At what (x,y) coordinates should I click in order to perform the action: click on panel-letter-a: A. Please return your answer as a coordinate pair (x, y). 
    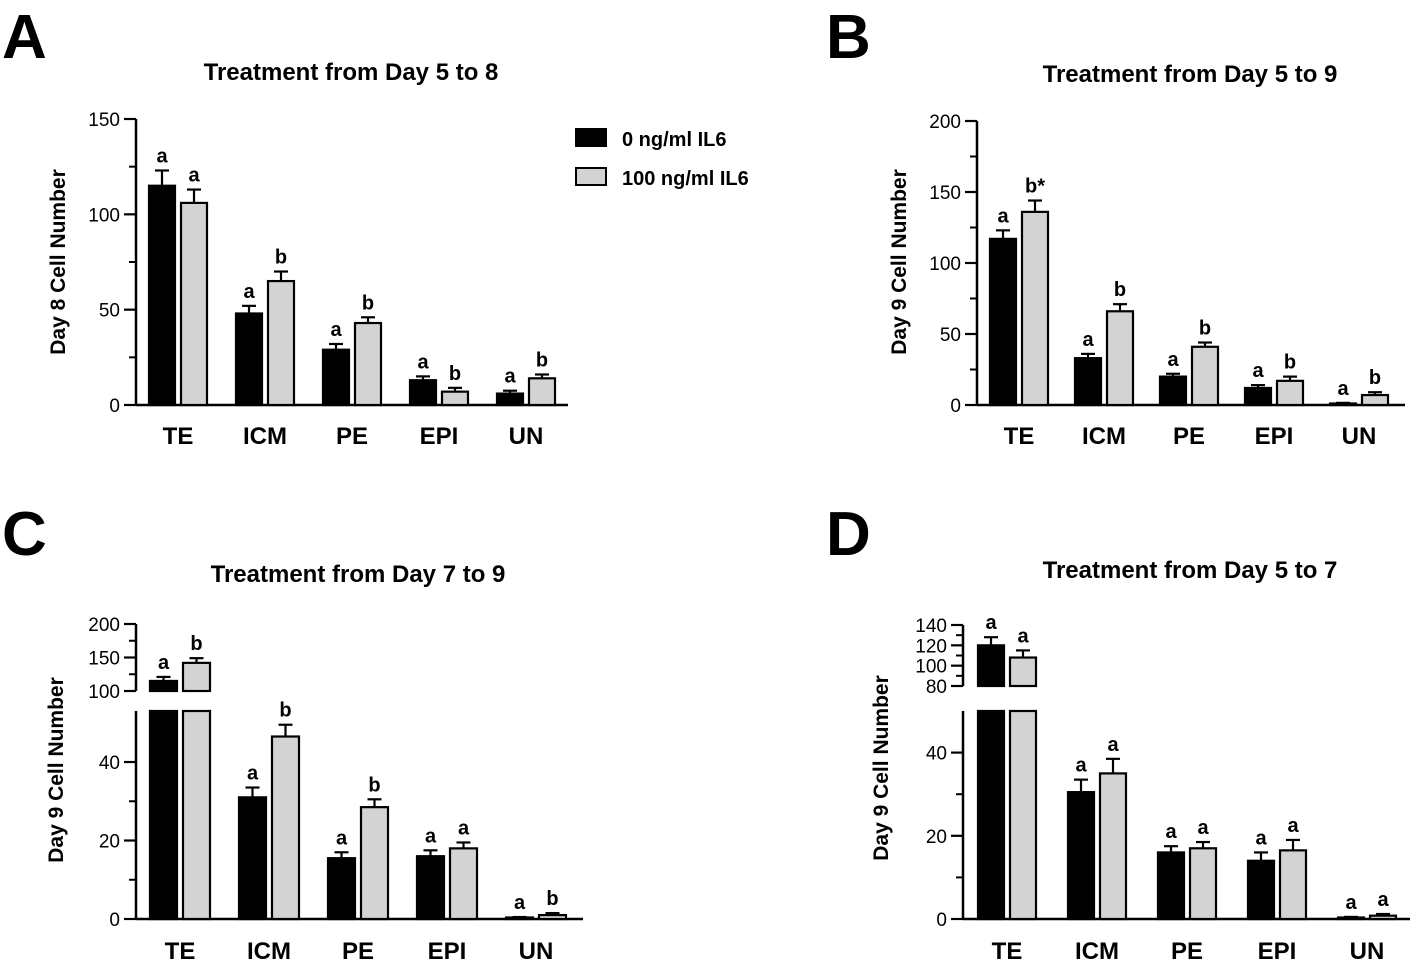
    Looking at the image, I should click on (24, 37).